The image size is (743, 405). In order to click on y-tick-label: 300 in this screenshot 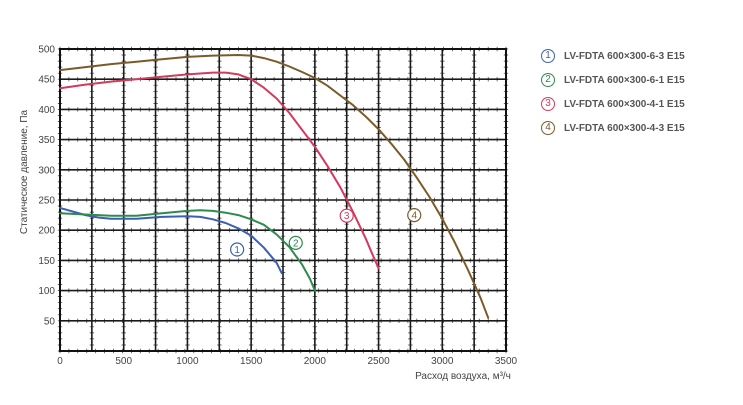, I will do `click(46, 170)`.